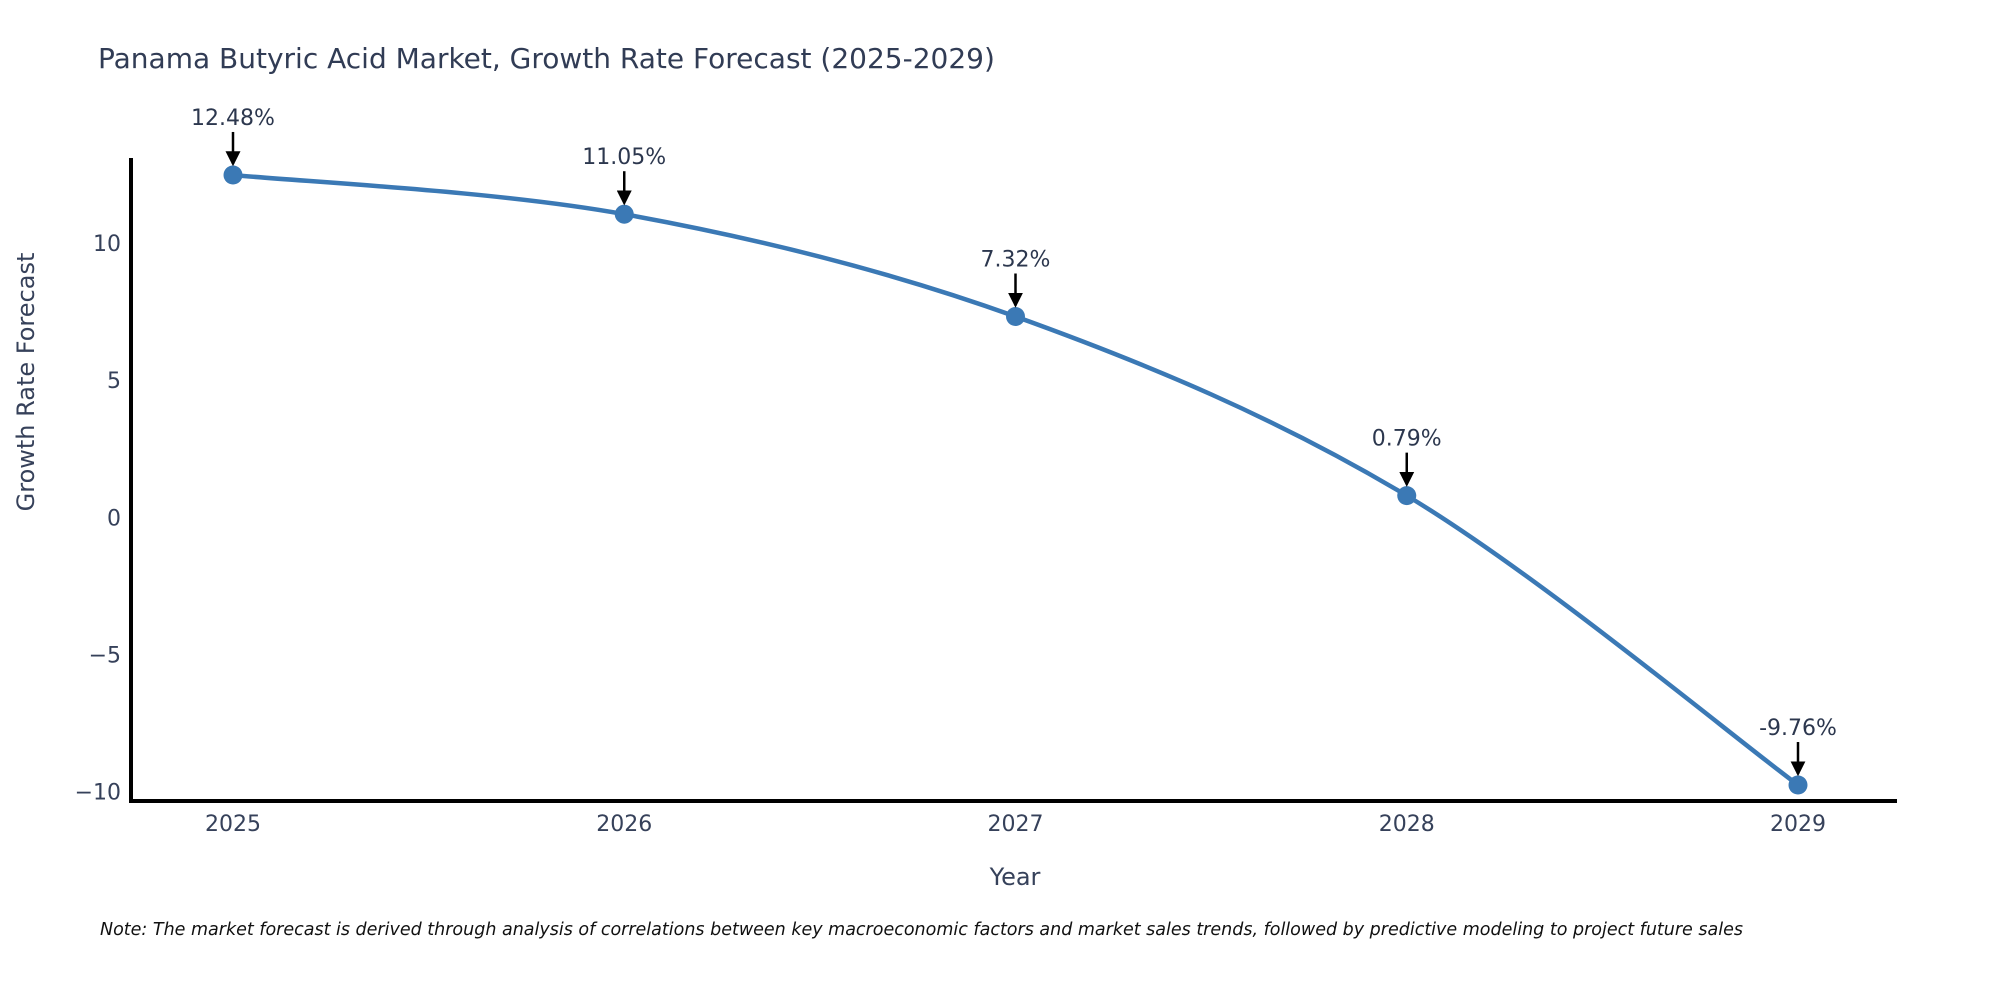 The image size is (2000, 1000). Describe the element at coordinates (1407, 439) in the screenshot. I see `point-label-3: 0.79%` at that location.